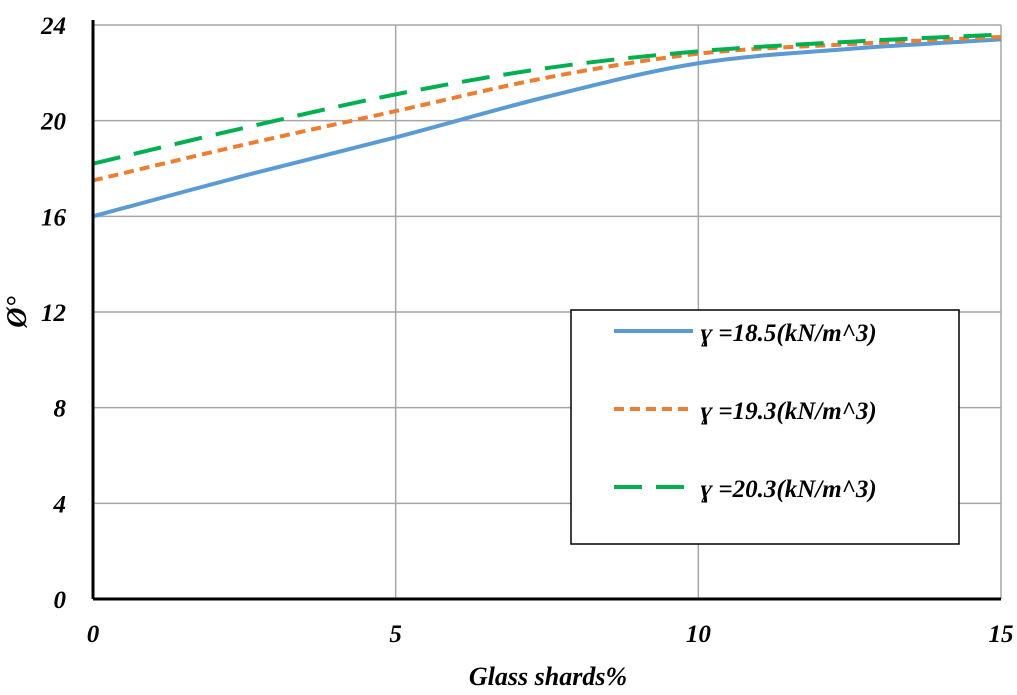 This screenshot has width=1017, height=695. Describe the element at coordinates (60, 600) in the screenshot. I see `y-tick-label: 0` at that location.